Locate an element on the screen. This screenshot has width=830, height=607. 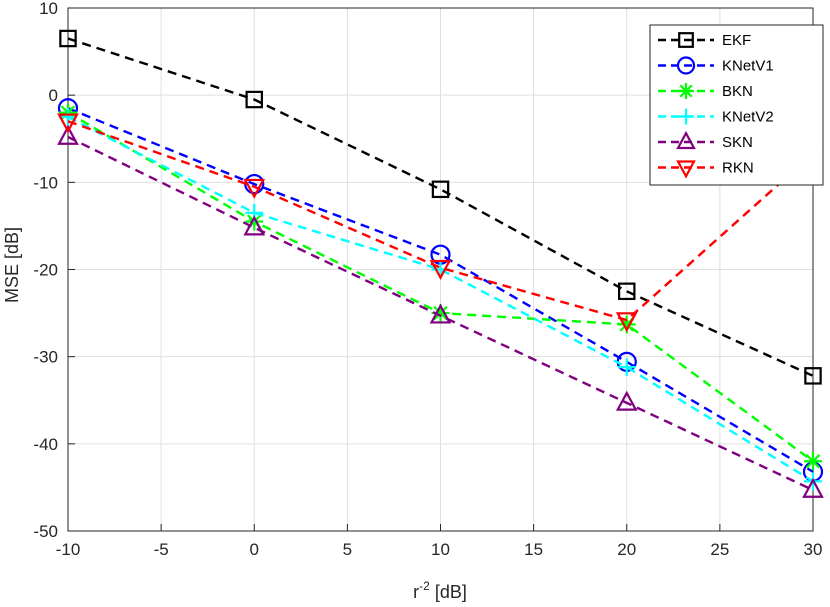
legend-entry: SKN is located at coordinates (705, 140).